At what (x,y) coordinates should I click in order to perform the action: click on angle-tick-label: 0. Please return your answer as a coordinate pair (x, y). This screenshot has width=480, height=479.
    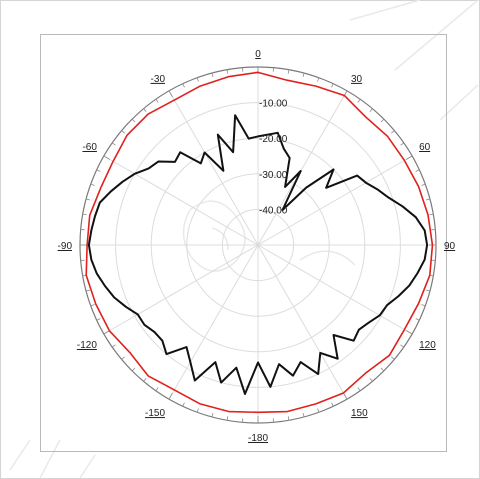
    Looking at the image, I should click on (258, 54).